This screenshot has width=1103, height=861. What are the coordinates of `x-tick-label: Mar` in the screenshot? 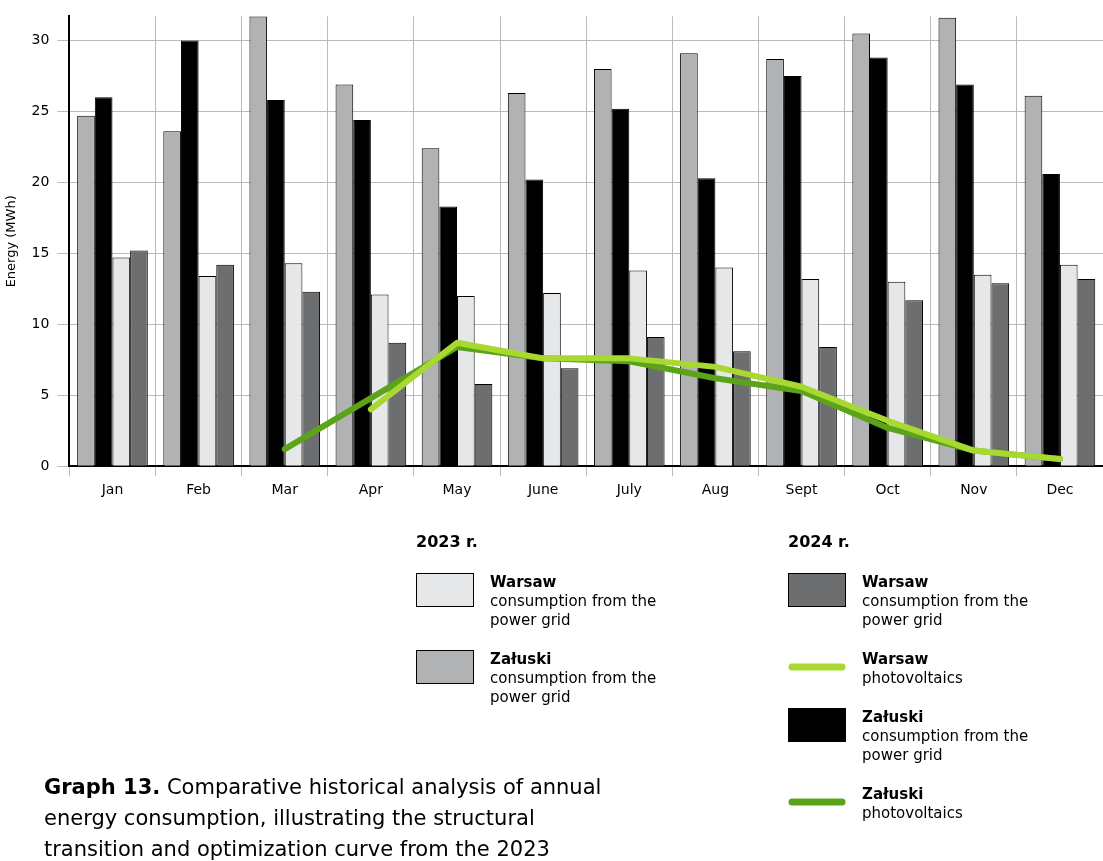 It's located at (285, 489).